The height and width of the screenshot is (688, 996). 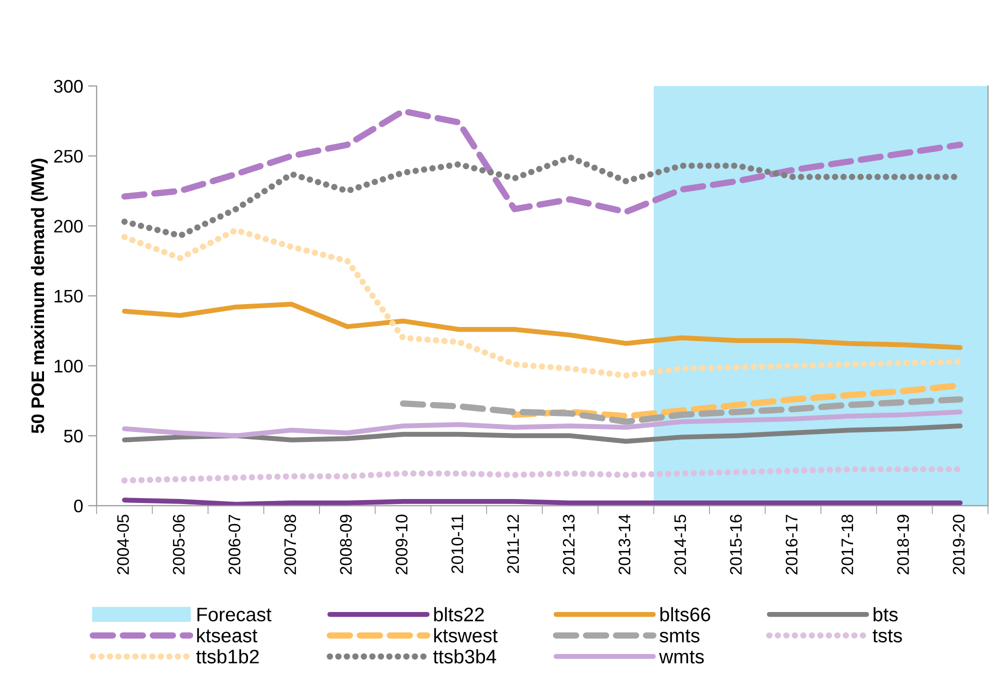 What do you see at coordinates (464, 656) in the screenshot?
I see `legend-label: ttsb3b4` at bounding box center [464, 656].